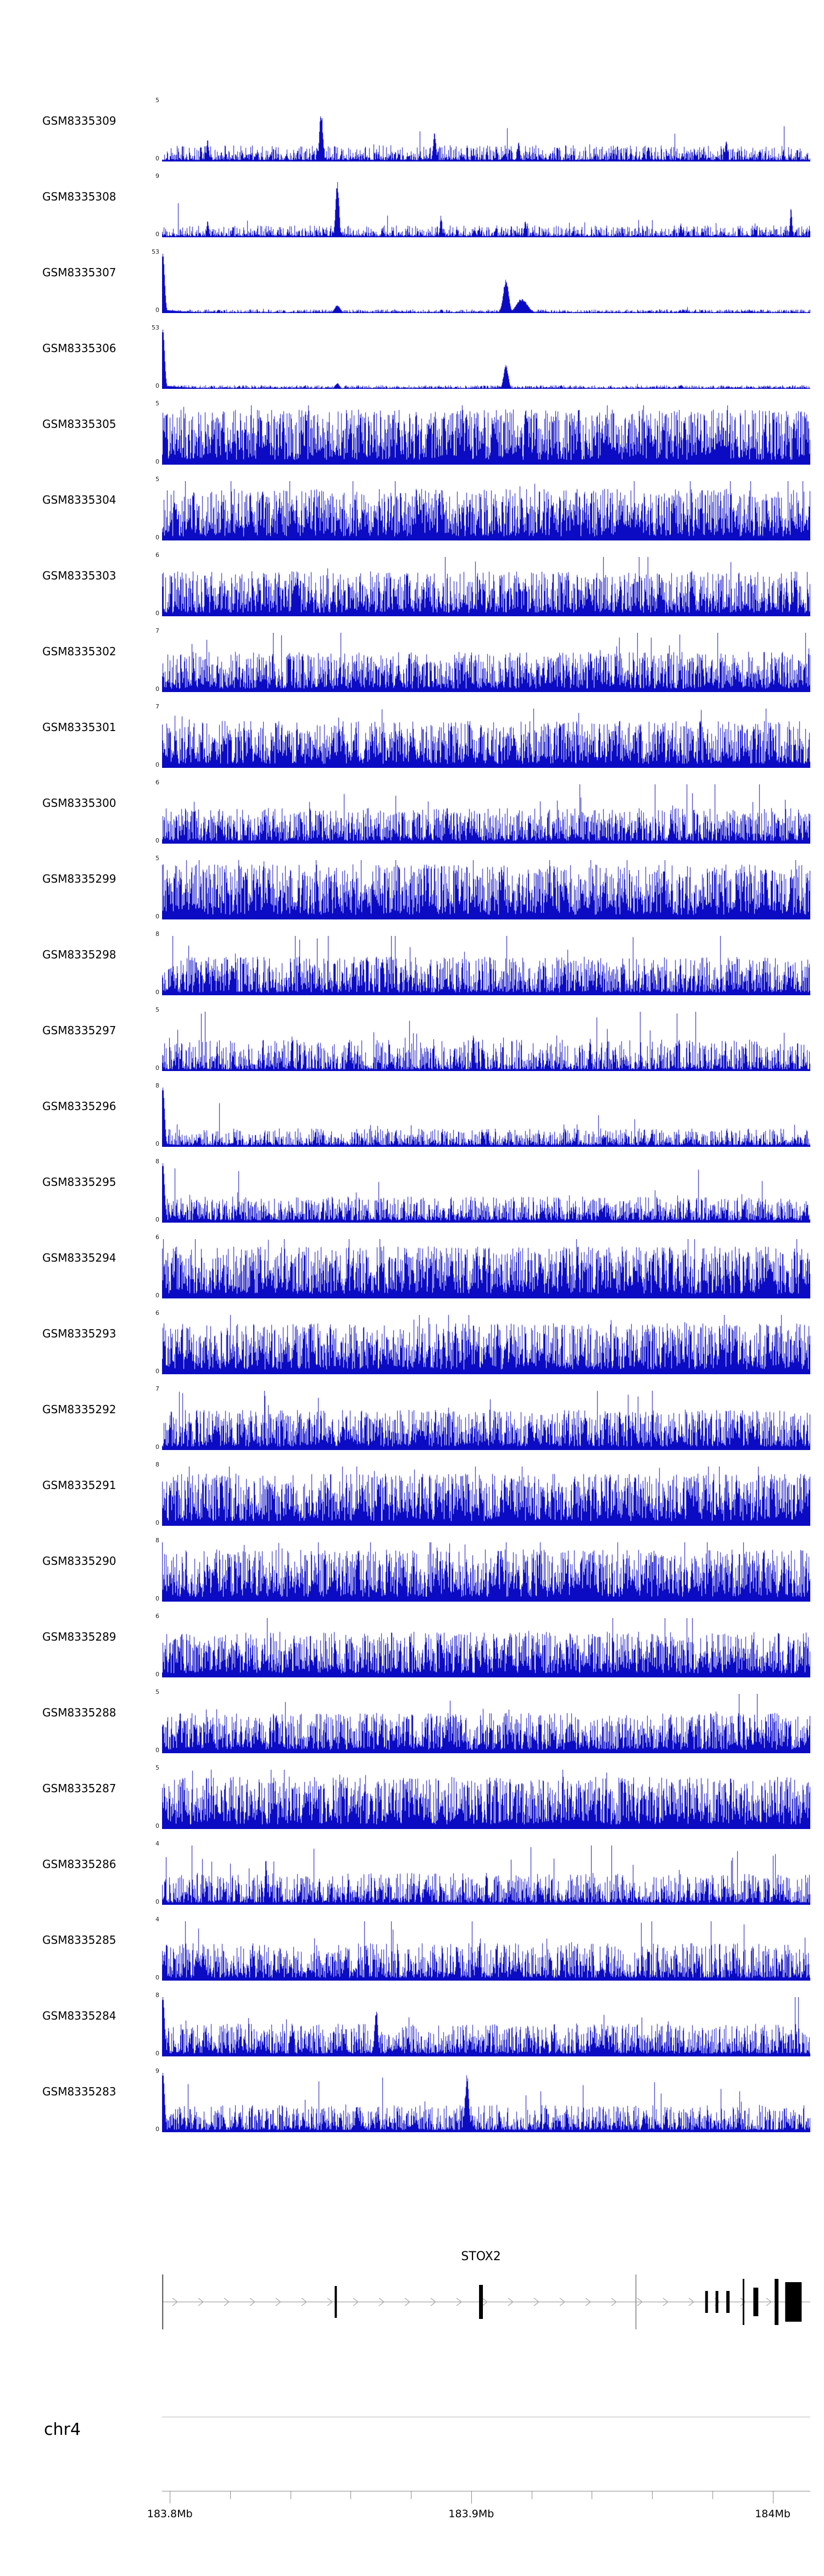 This screenshot has width=824, height=2576. Describe the element at coordinates (412, 1420) in the screenshot. I see `signal-track-row: GSM8335292 7 0` at that location.